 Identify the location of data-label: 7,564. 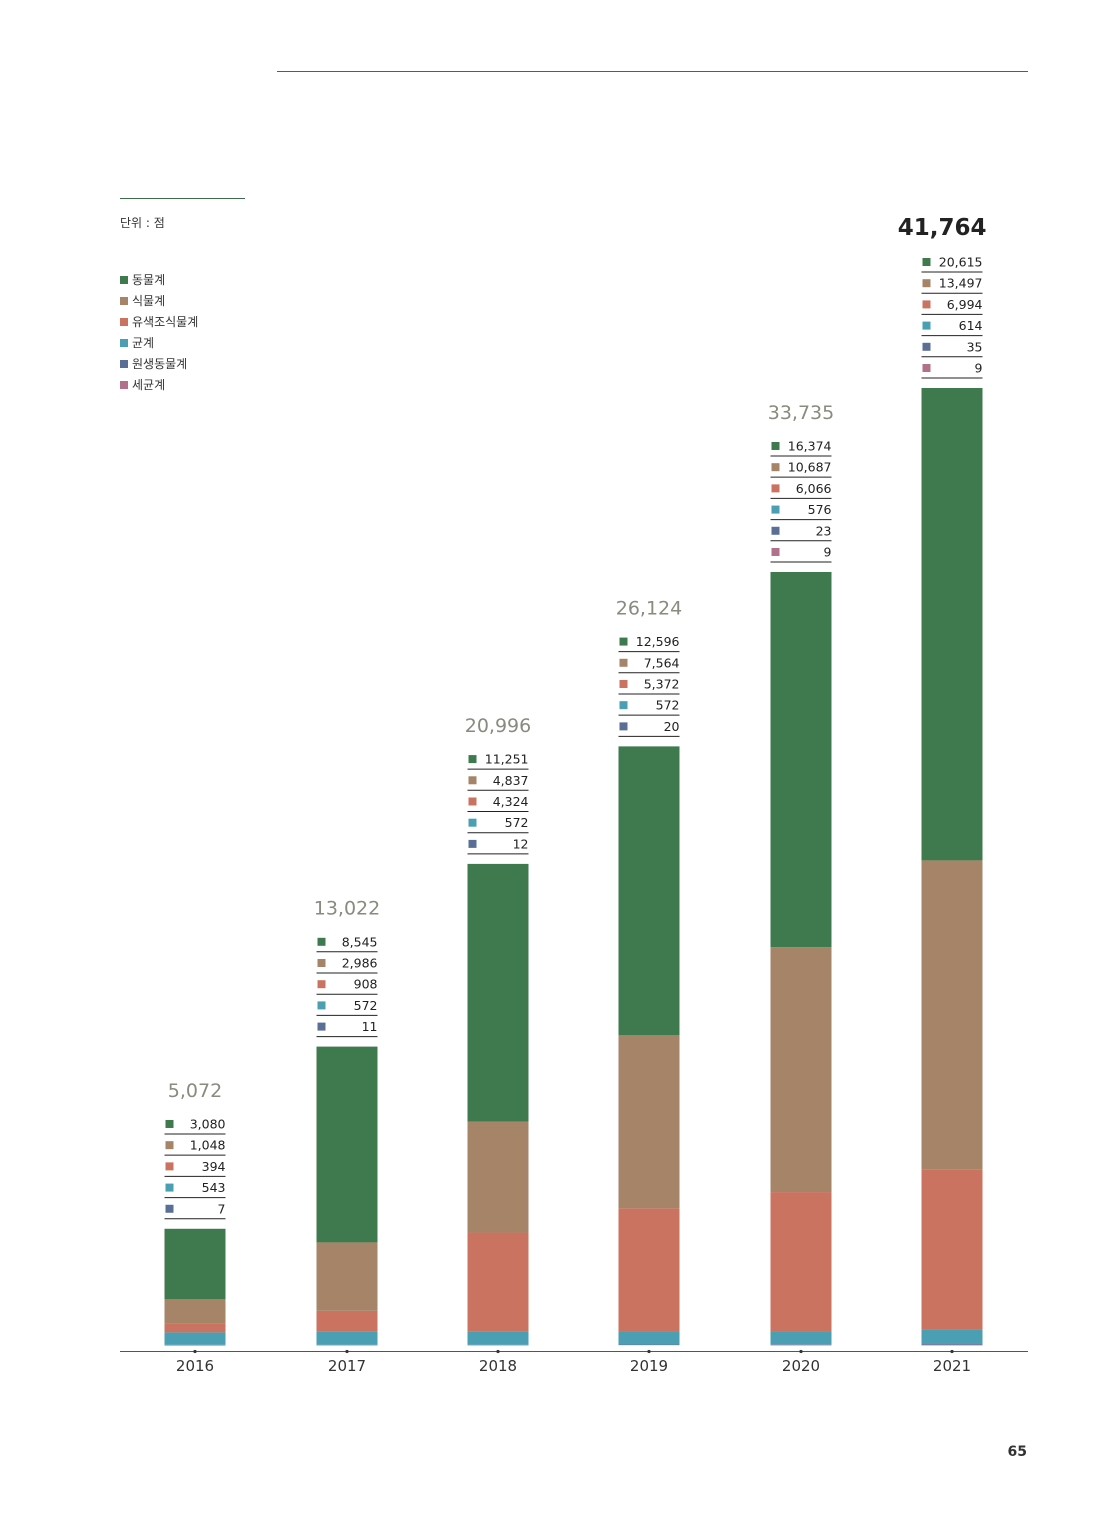
(662, 662).